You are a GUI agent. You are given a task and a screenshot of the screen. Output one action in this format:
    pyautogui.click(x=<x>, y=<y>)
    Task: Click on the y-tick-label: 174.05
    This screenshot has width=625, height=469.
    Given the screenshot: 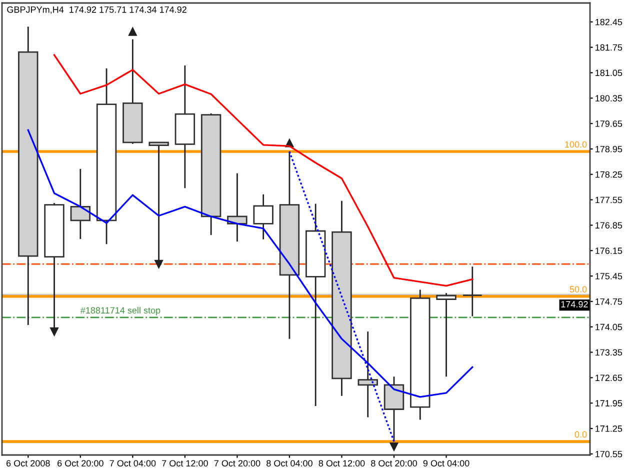 What is the action you would take?
    pyautogui.click(x=609, y=327)
    